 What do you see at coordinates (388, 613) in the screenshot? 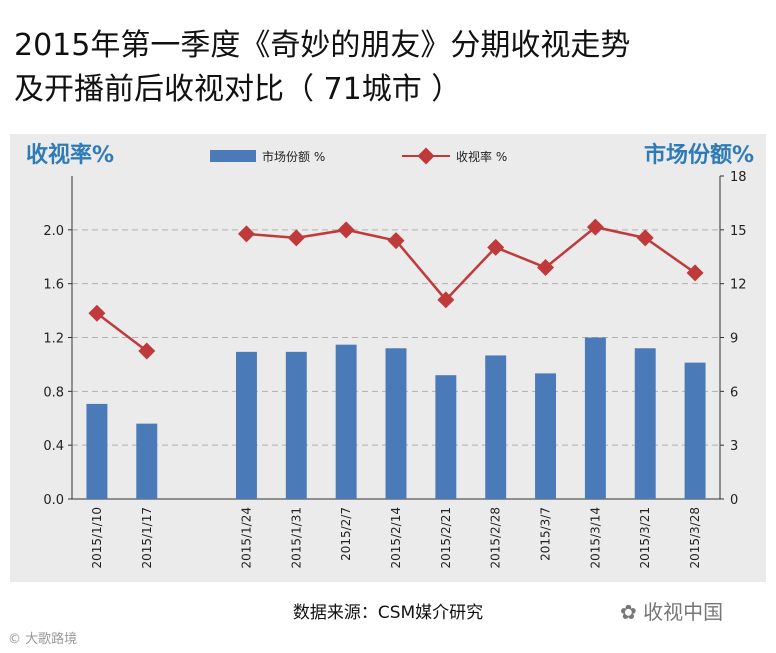
I see `data-source: 数据来源：CSM媒介研究` at bounding box center [388, 613].